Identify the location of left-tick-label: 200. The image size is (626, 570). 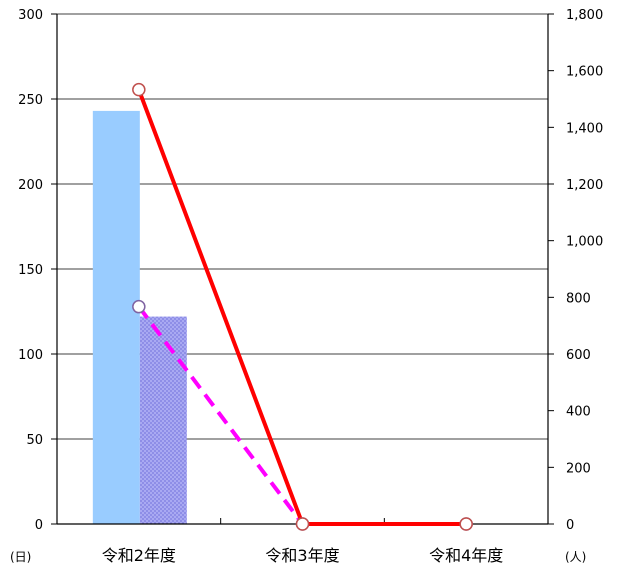
(30, 185).